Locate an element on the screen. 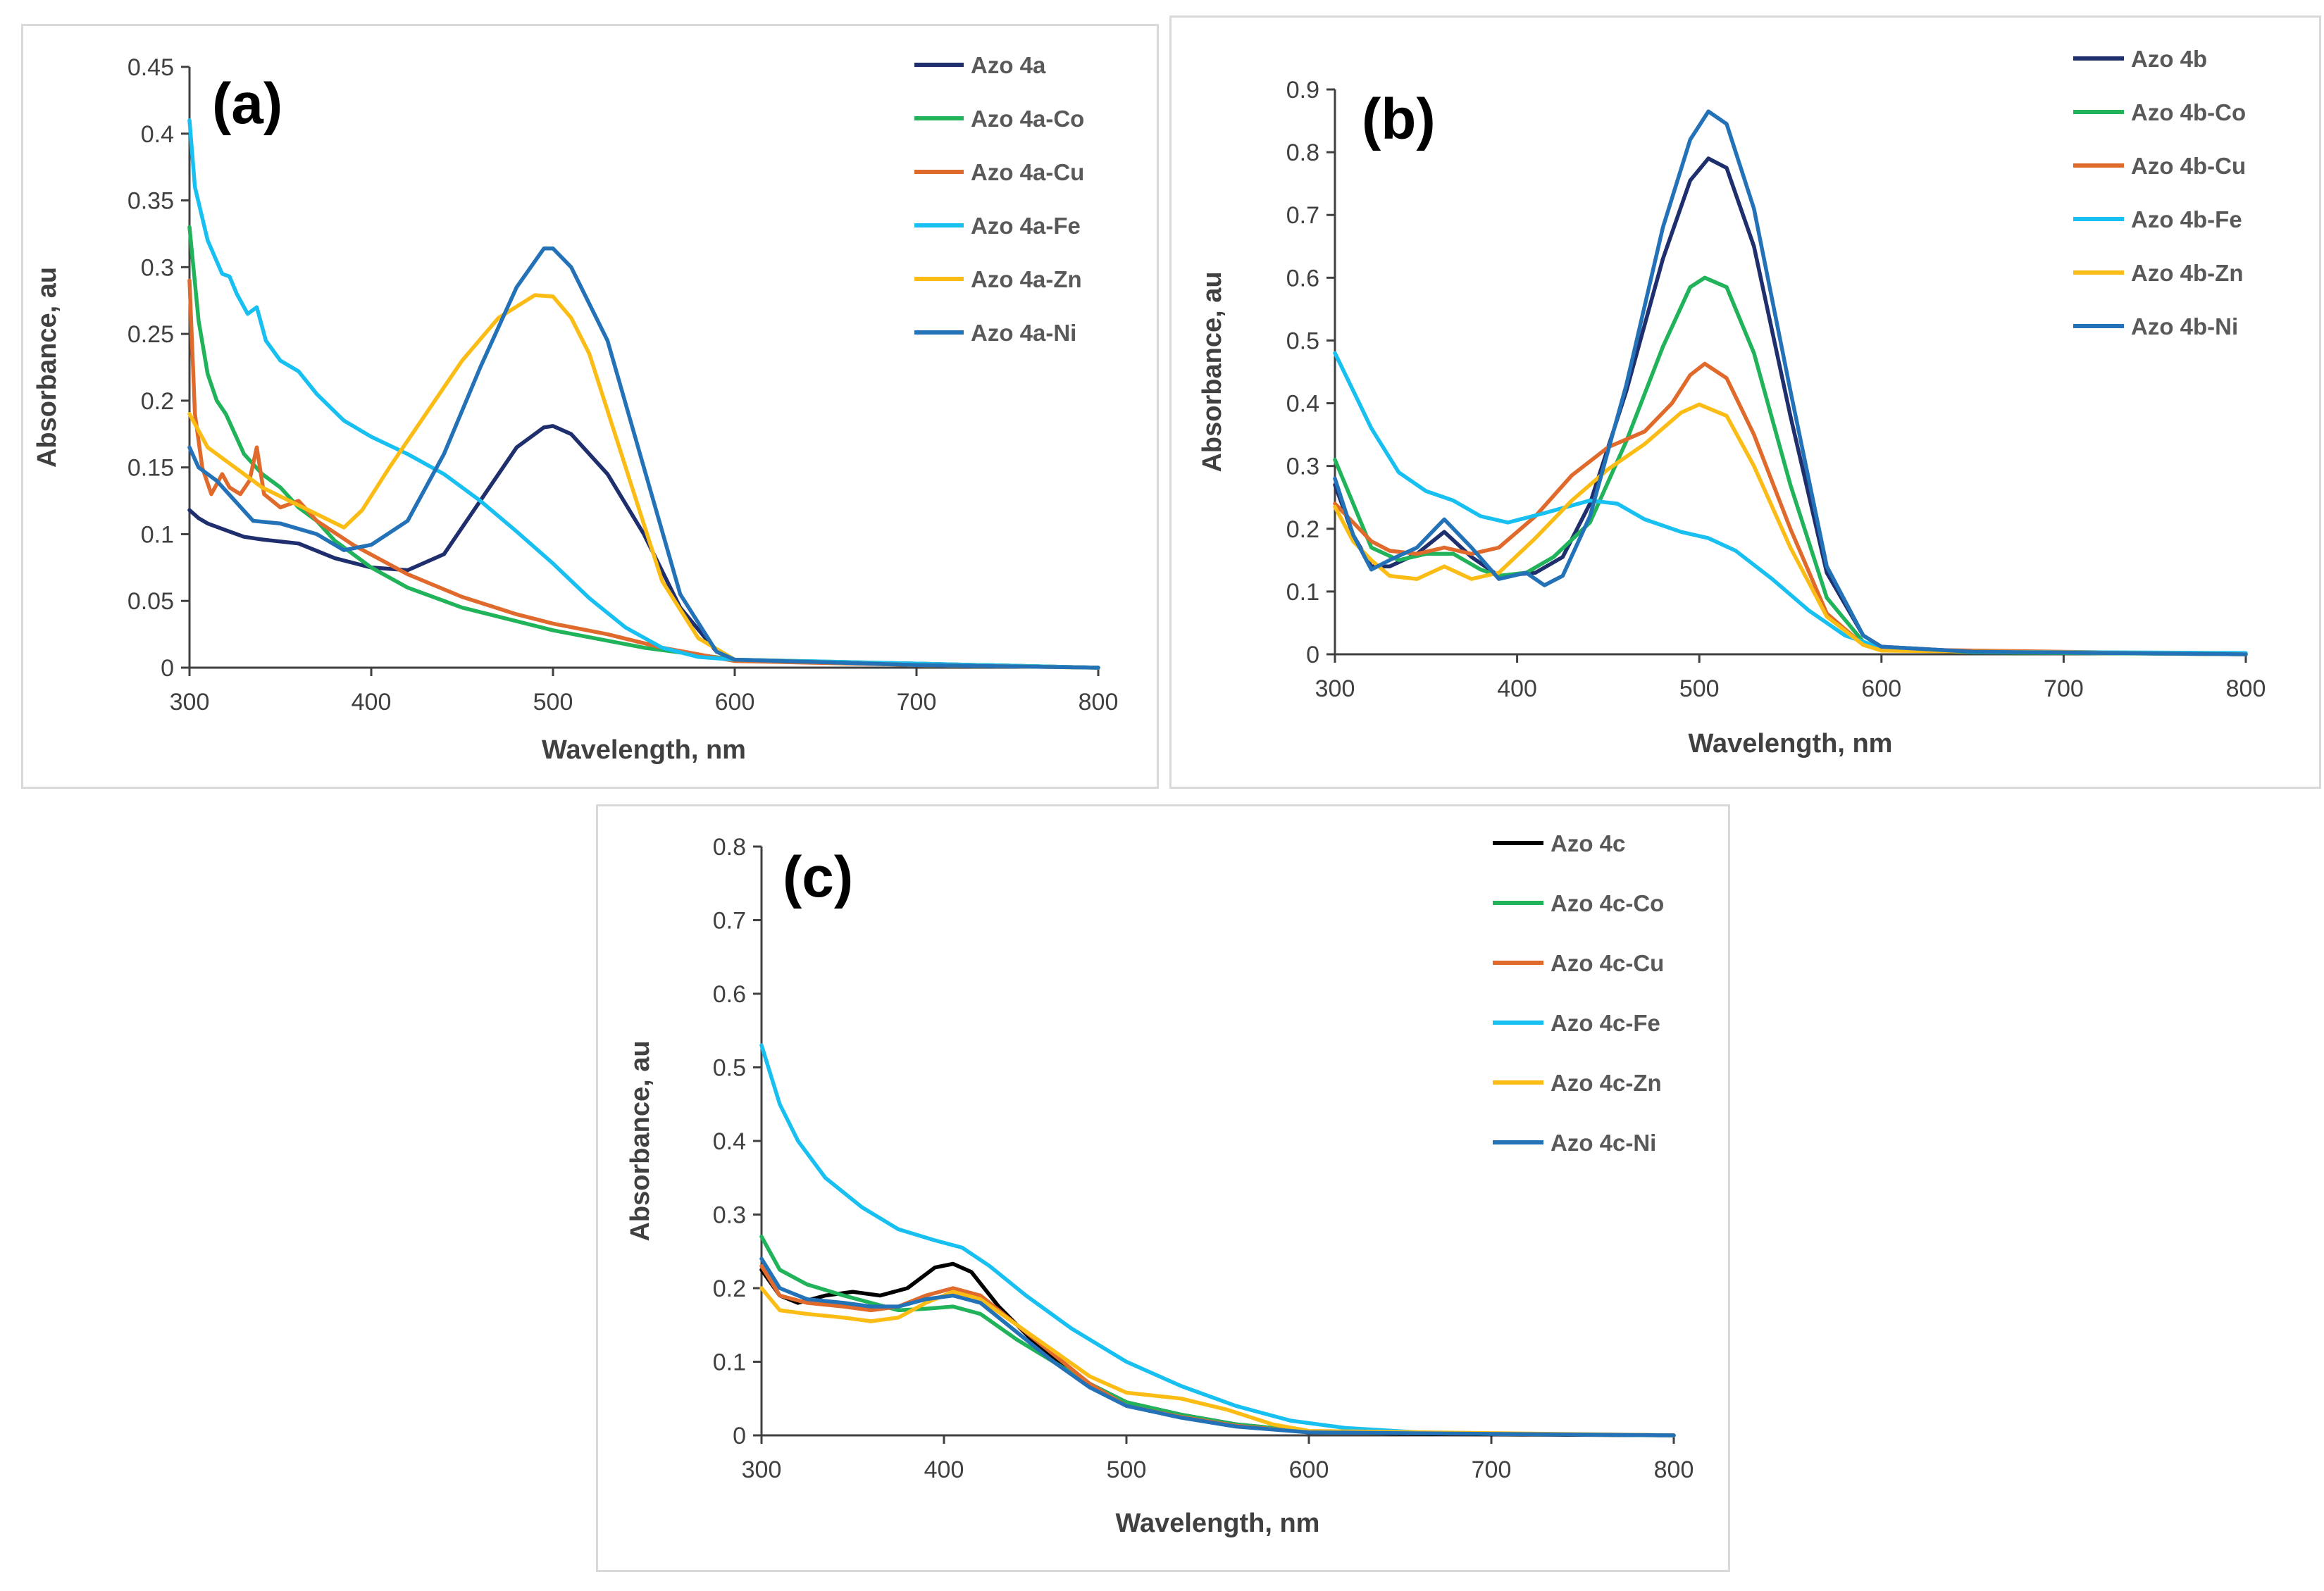 Image resolution: width=2324 pixels, height=1591 pixels. legend-label: Azo 4c-Co is located at coordinates (1607, 903).